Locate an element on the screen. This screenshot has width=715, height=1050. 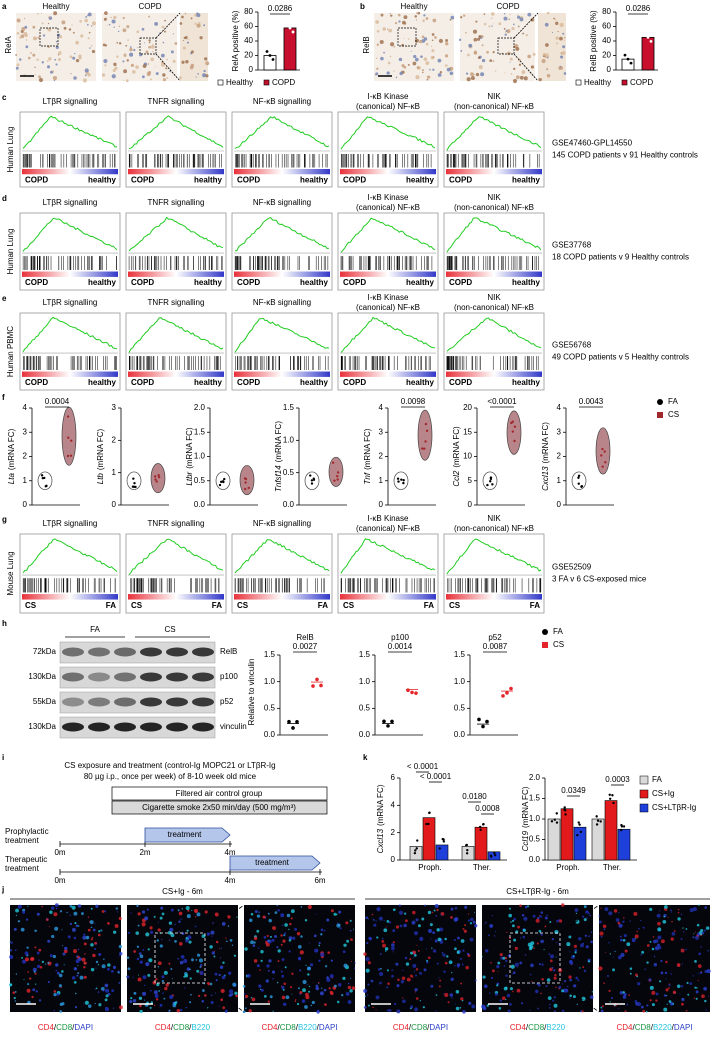
panel-label: d is located at coordinates (4, 198).